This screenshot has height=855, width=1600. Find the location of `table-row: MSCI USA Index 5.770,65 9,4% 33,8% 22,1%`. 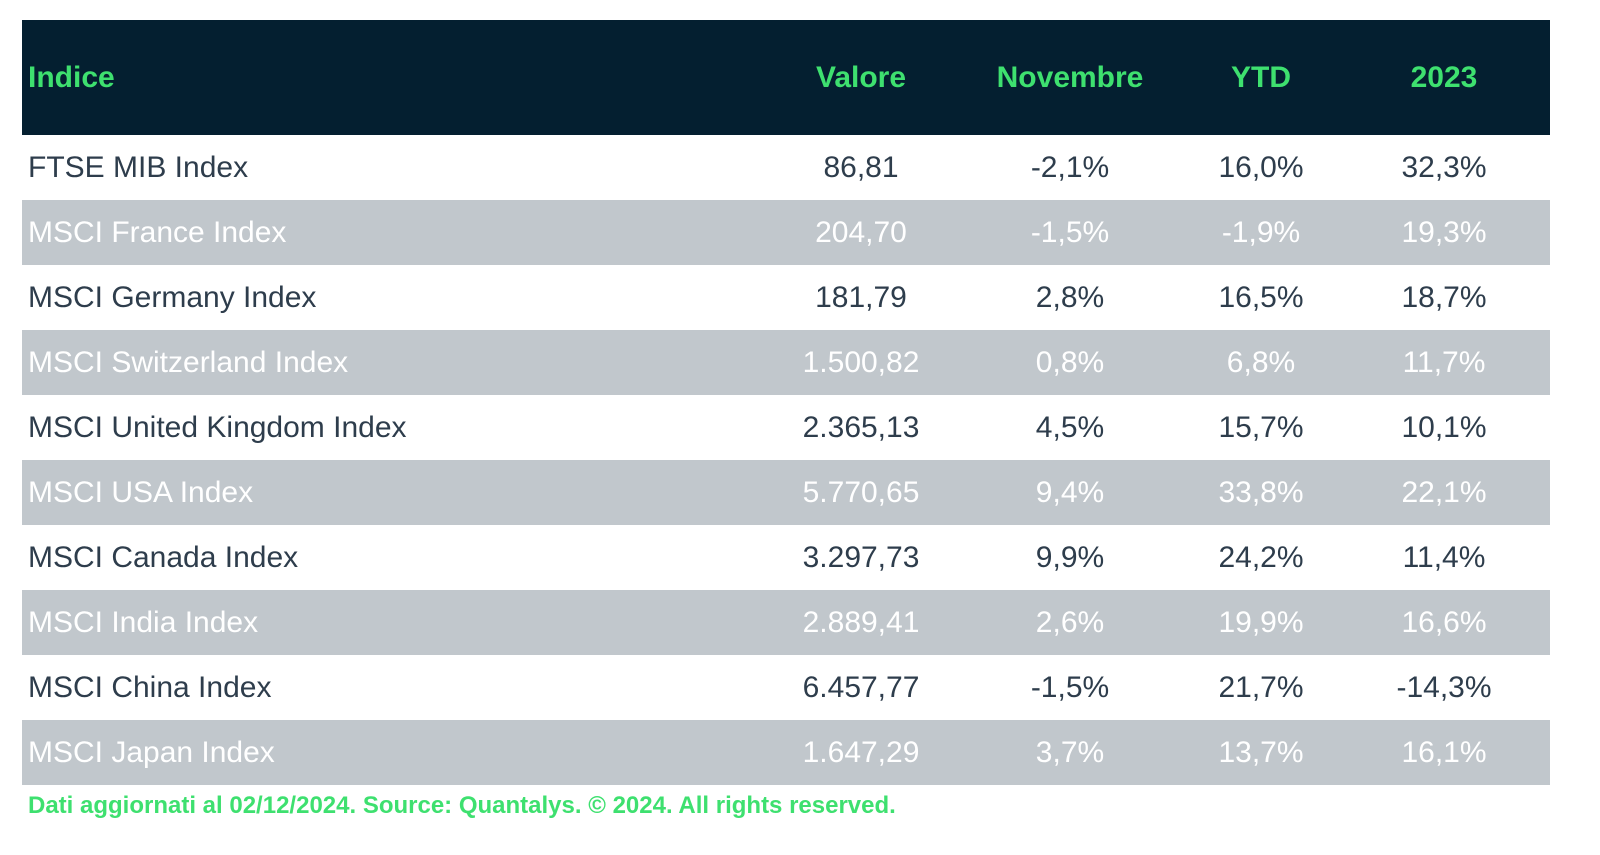

table-row: MSCI USA Index 5.770,65 9,4% 33,8% 22,1% is located at coordinates (786, 492).